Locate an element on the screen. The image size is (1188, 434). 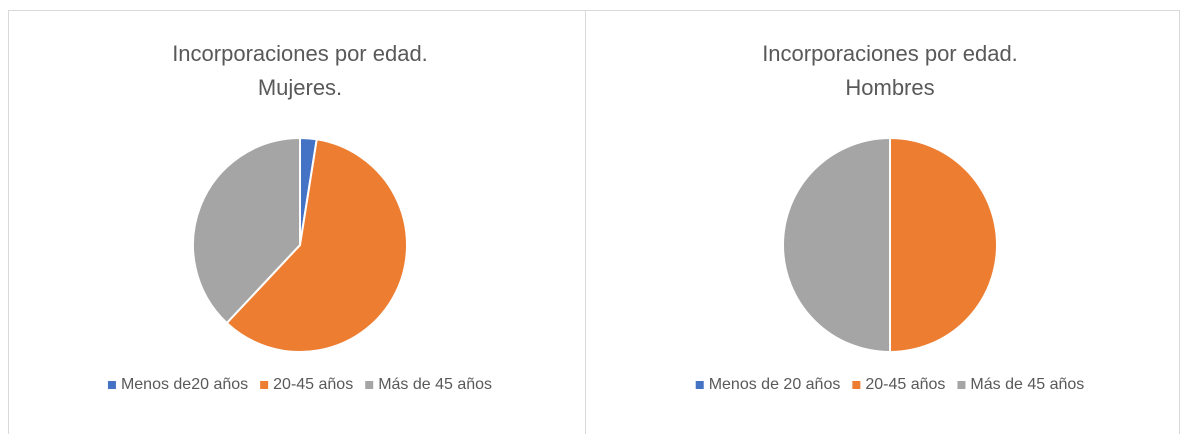
chart-title: Mujeres. is located at coordinates (300, 87).